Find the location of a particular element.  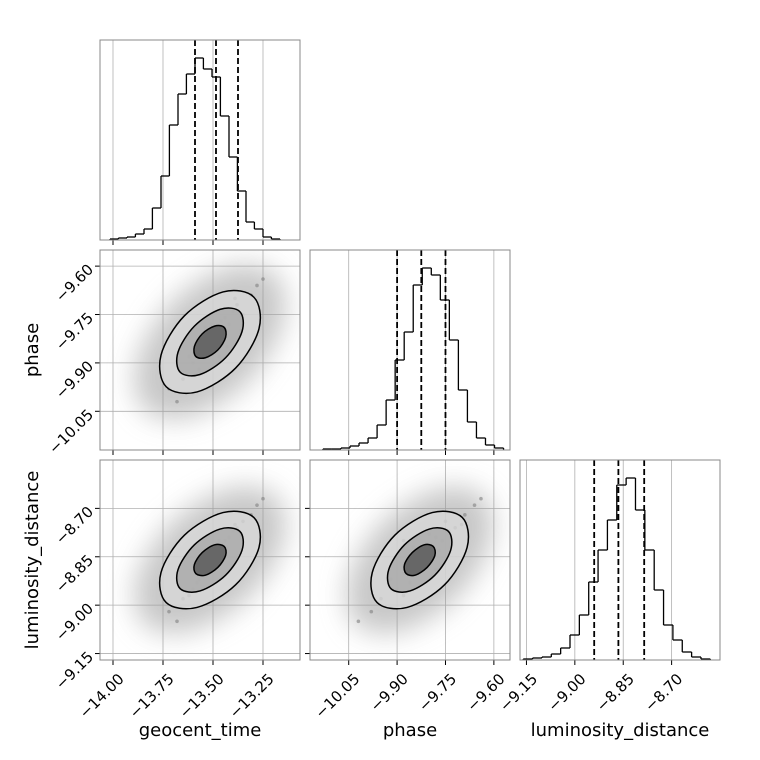

y-axis-label: luminosity_distance is located at coordinates (32, 560).